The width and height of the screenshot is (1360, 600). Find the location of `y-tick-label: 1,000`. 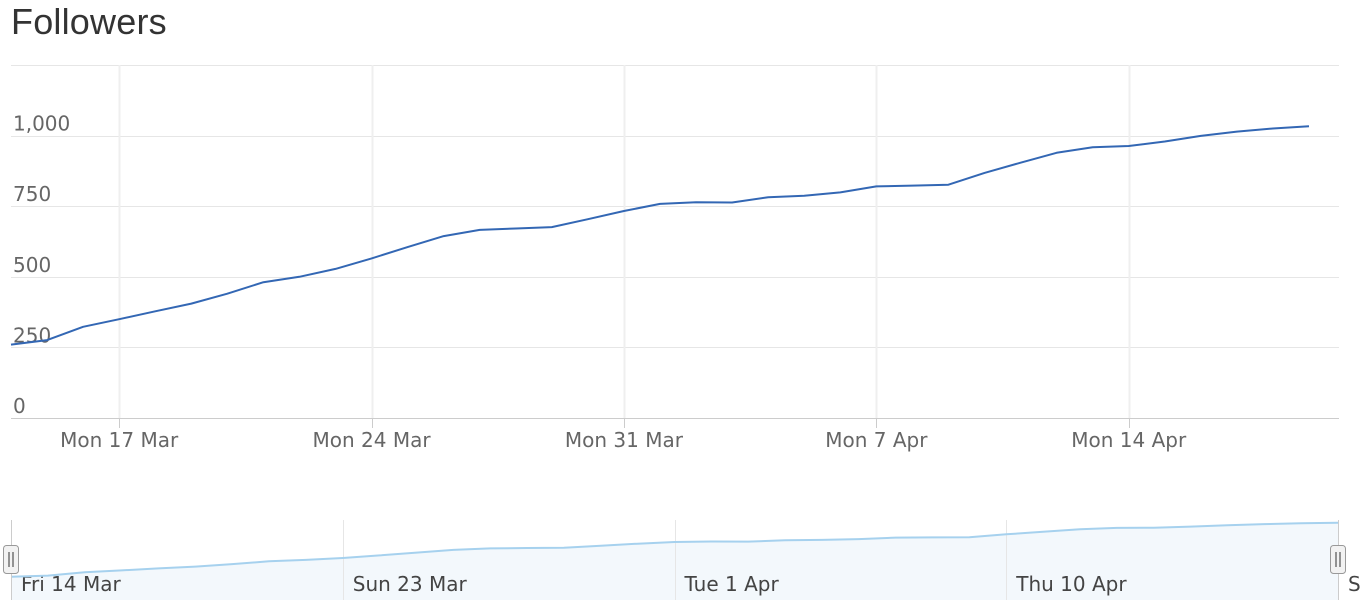

y-tick-label: 1,000 is located at coordinates (41, 124).